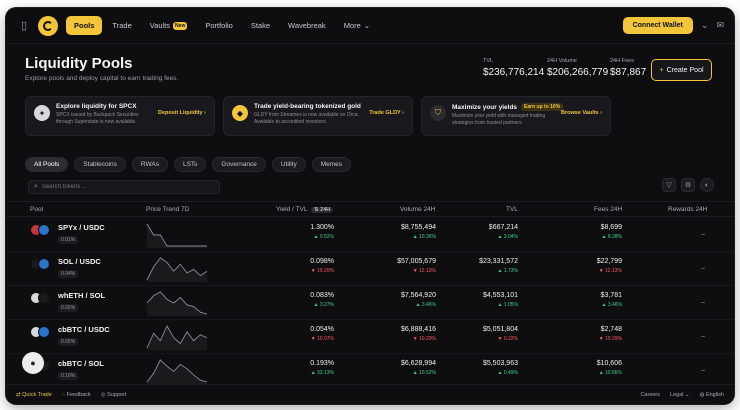 The width and height of the screenshot is (740, 410). What do you see at coordinates (149, 164) in the screenshot?
I see `filter-rwas: RWAs` at bounding box center [149, 164].